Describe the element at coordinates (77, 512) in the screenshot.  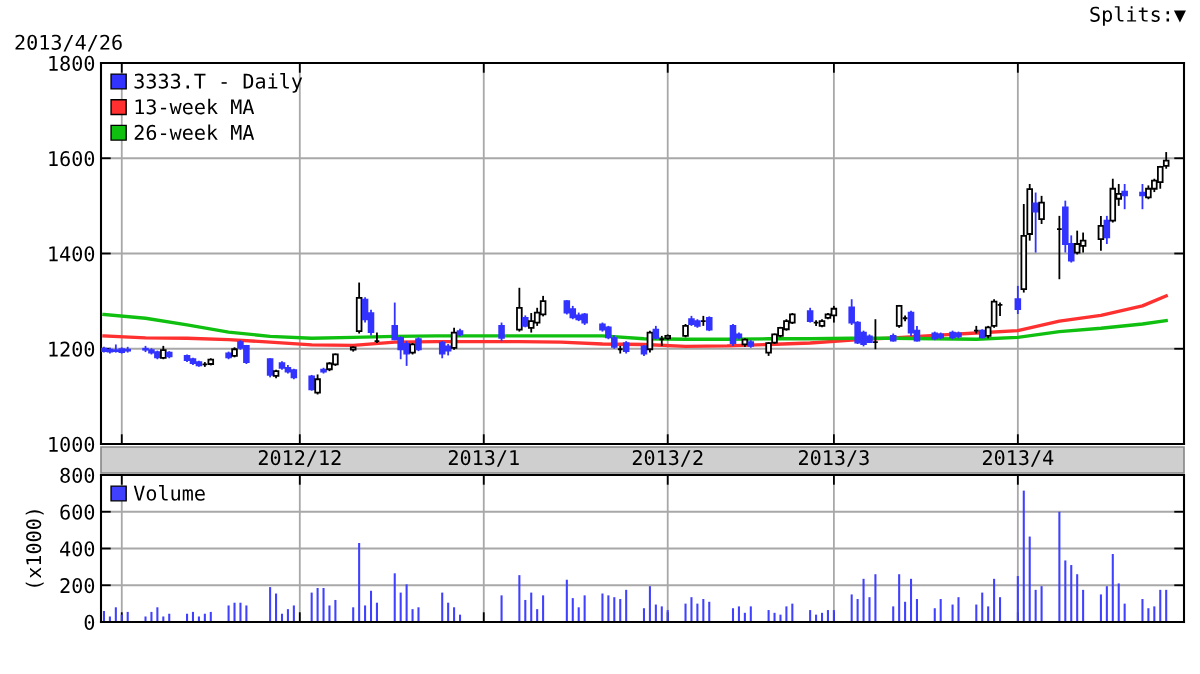
I see `y-tick-label: 600` at that location.